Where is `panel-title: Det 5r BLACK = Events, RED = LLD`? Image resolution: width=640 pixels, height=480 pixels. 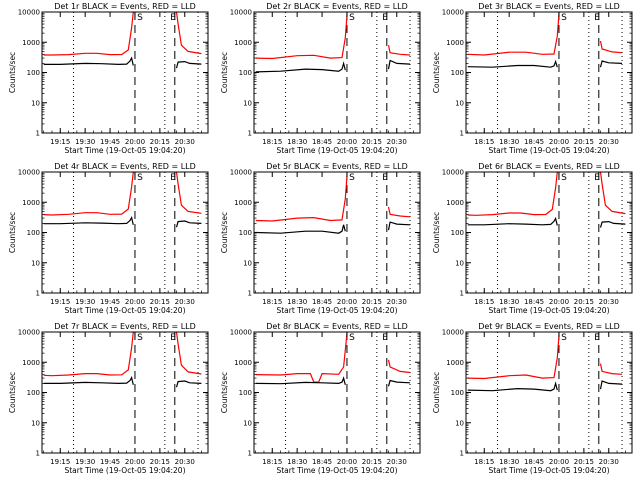 panel-title: Det 5r BLACK = Events, RED = LLD is located at coordinates (337, 166).